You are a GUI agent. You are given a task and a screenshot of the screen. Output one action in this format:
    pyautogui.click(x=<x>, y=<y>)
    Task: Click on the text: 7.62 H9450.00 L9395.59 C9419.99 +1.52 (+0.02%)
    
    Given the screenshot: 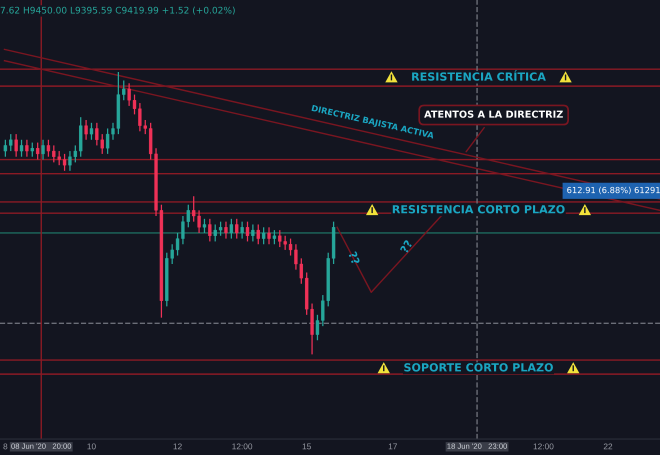 What is the action you would take?
    pyautogui.click(x=117, y=10)
    